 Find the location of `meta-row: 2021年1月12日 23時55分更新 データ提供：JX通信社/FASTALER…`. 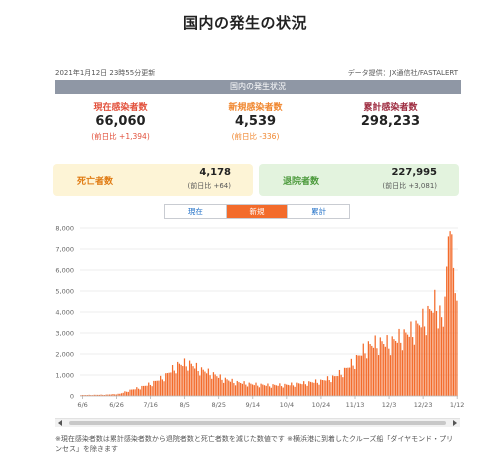

meta-row: 2021年1月12日 23時55分更新 データ提供：JX通信社/FASTALER… is located at coordinates (256, 73).